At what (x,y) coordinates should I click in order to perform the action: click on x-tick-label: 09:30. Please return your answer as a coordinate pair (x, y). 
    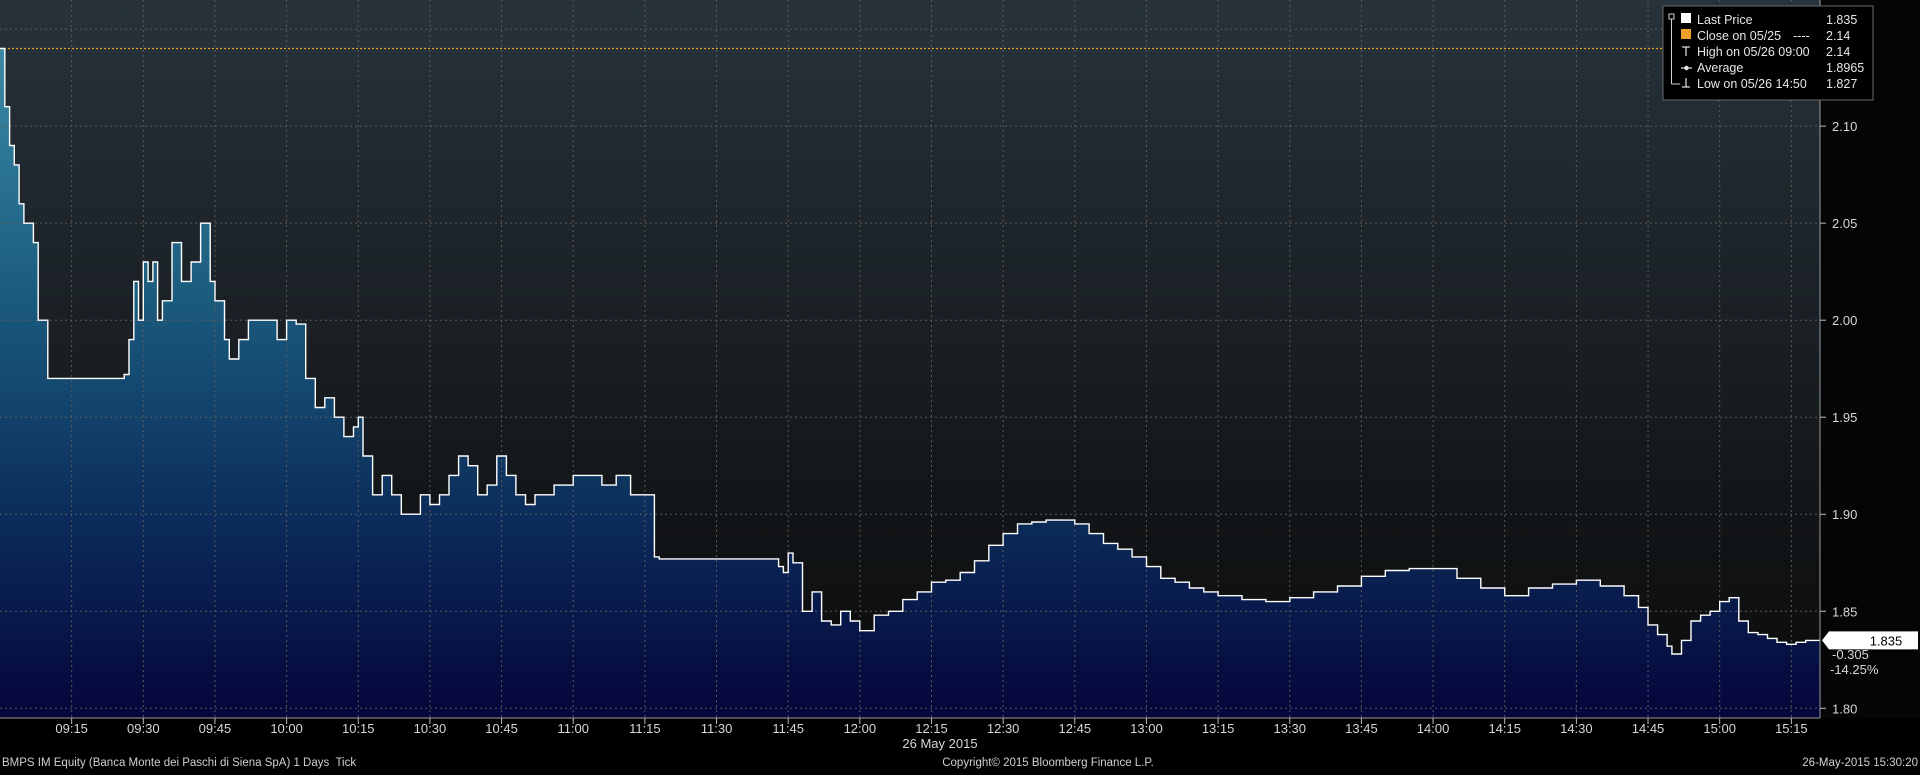
    Looking at the image, I should click on (143, 728).